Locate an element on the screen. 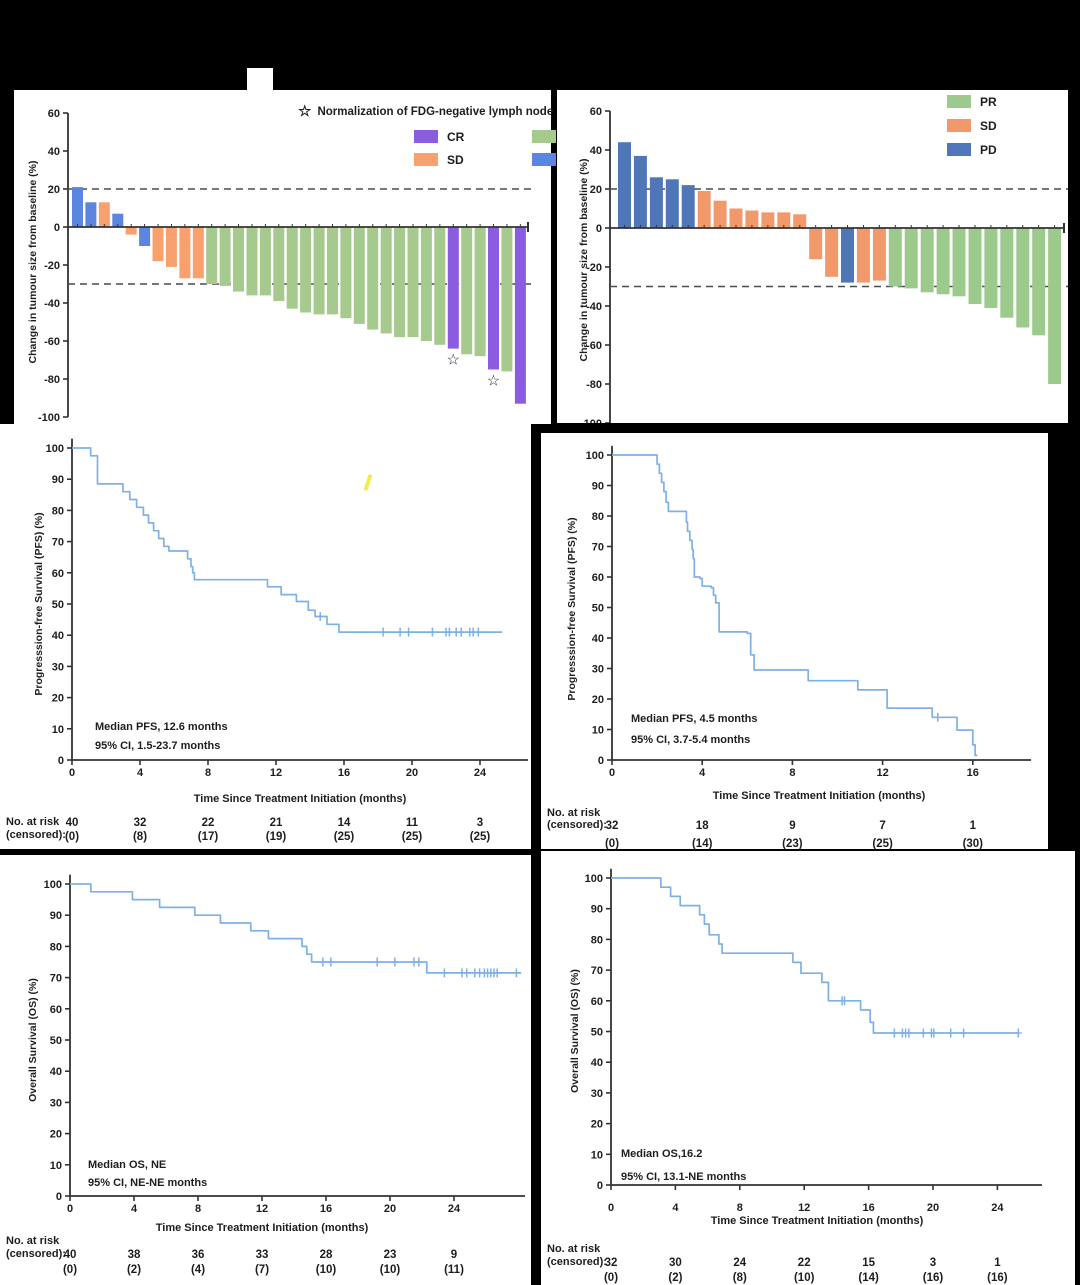  risk-count: 1 is located at coordinates (973, 826).